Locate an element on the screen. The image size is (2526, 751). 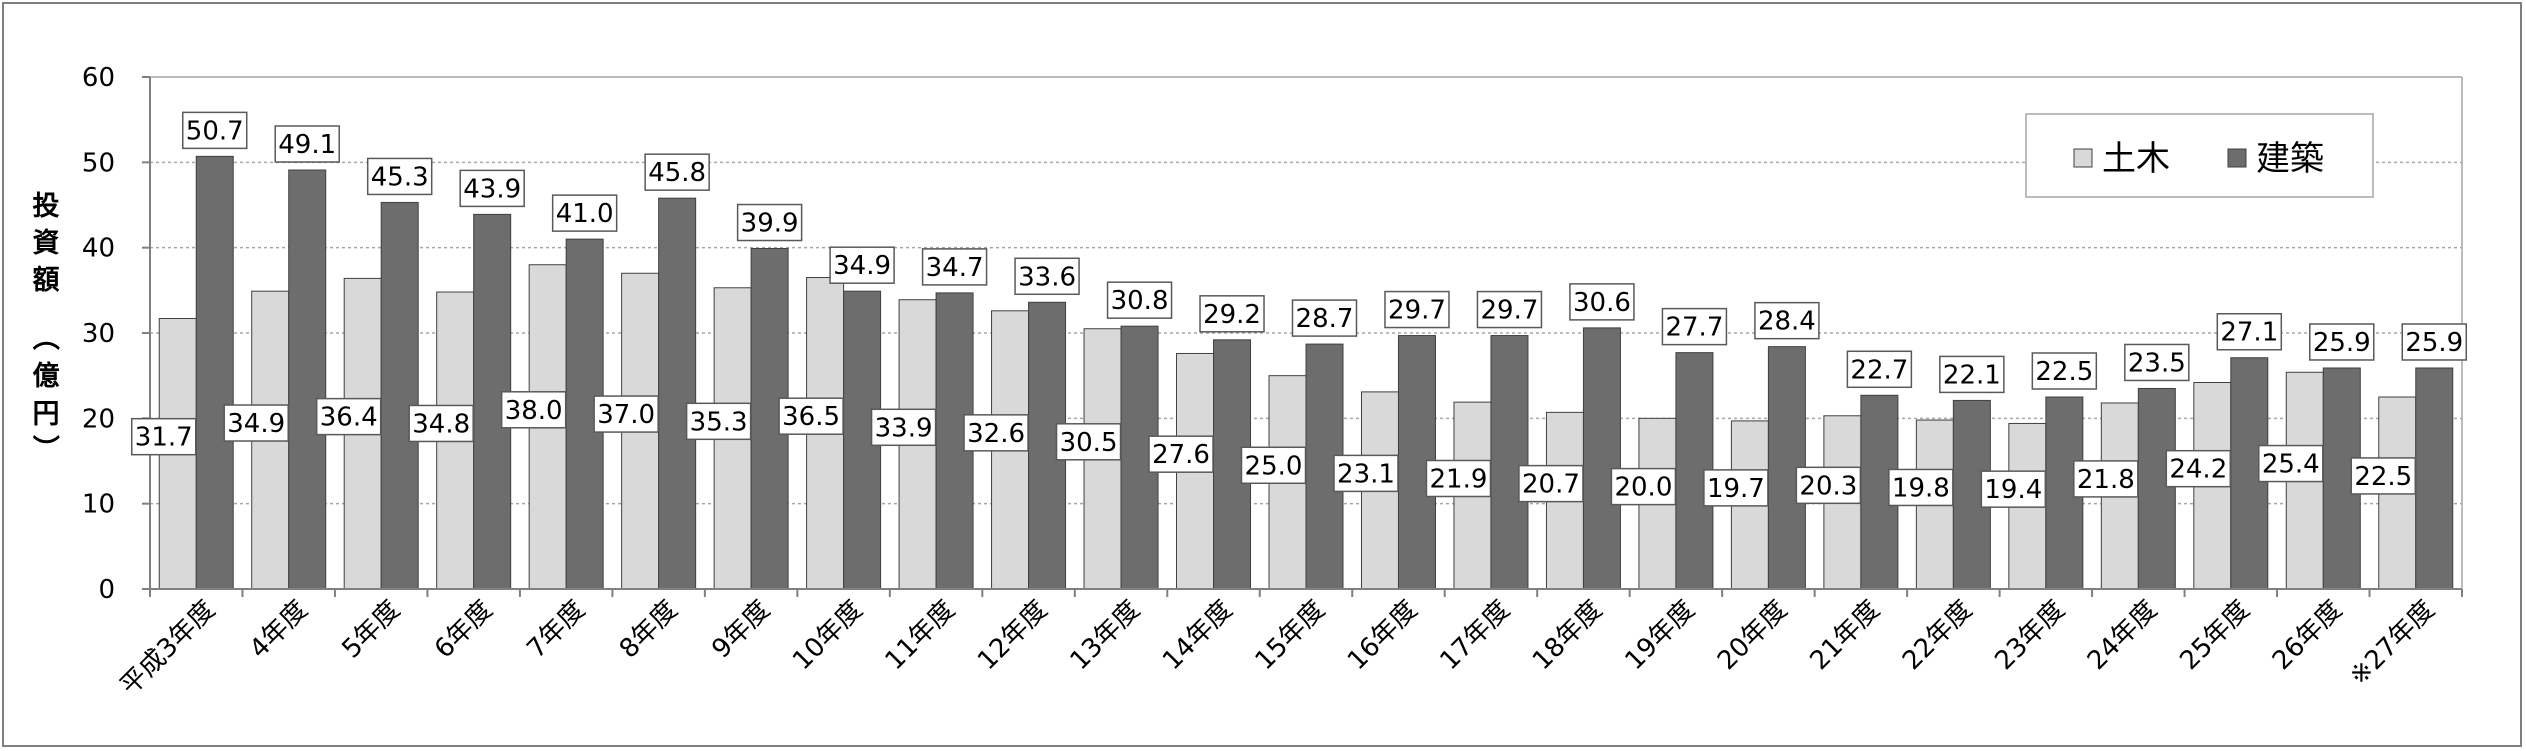
data-label-civil: 19.8 is located at coordinates (1921, 488).